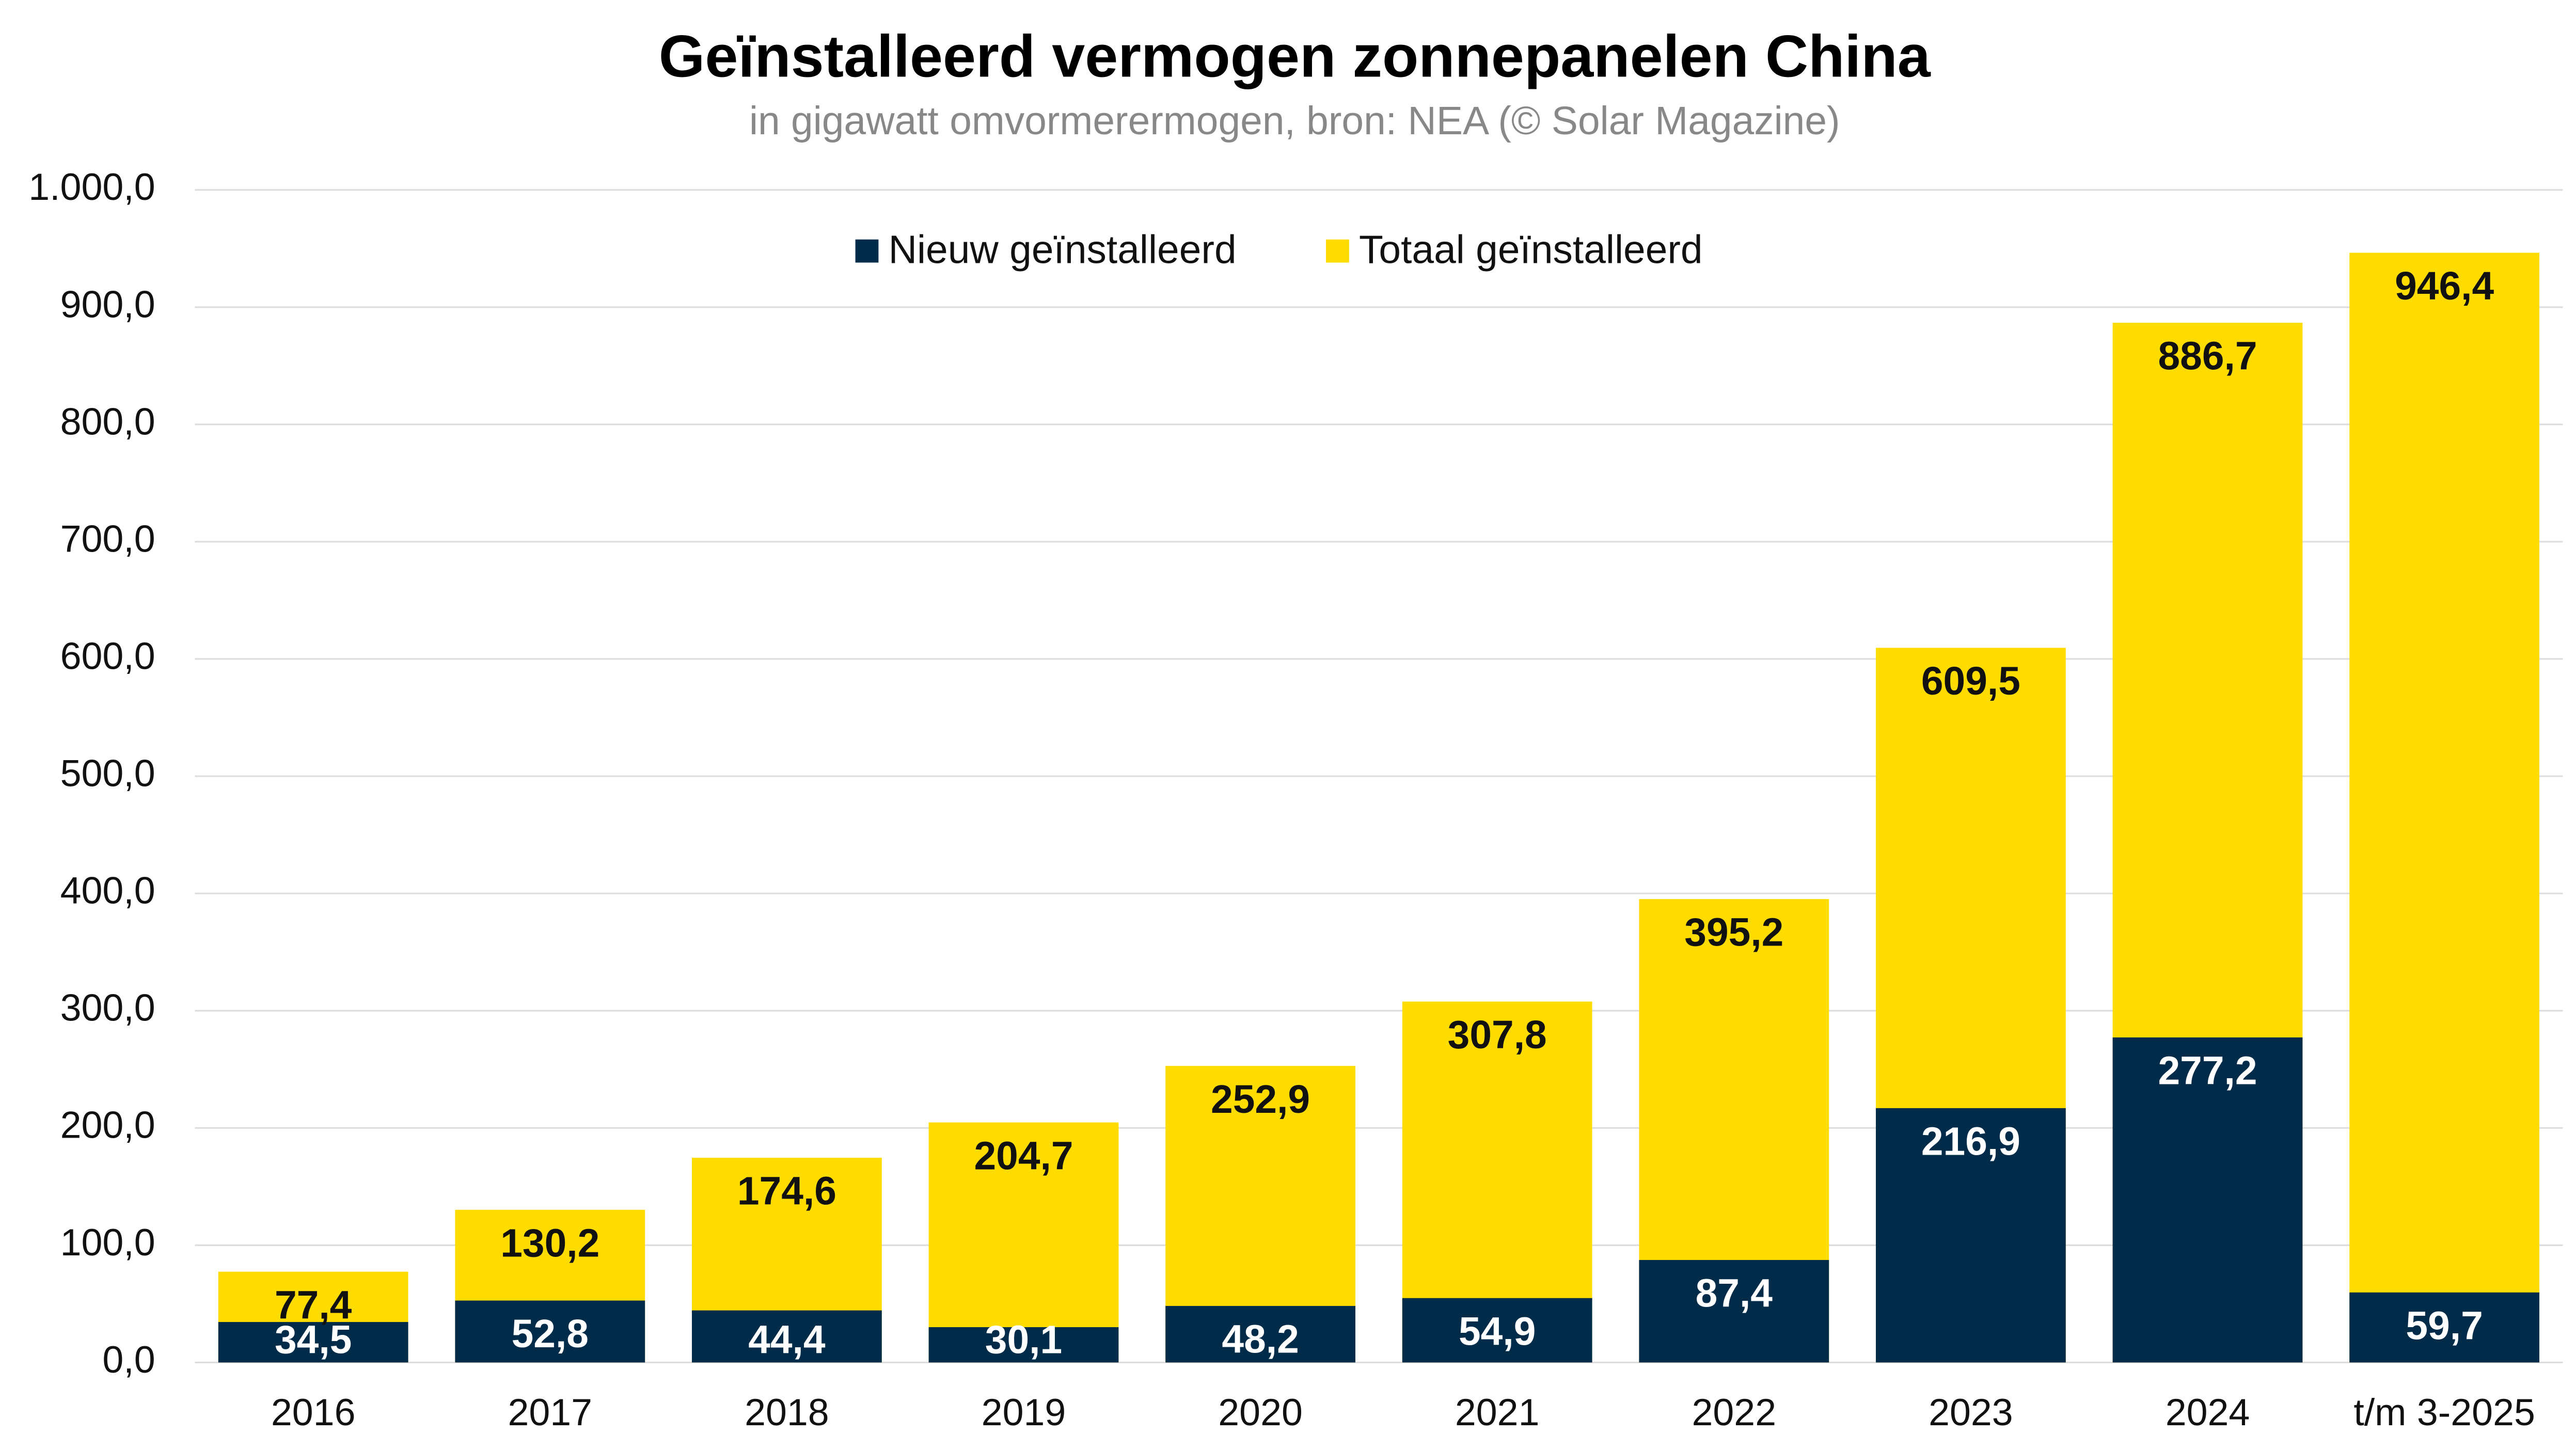 The width and height of the screenshot is (2576, 1449). I want to click on x-tick-label: t/m 3-2025, so click(2444, 1412).